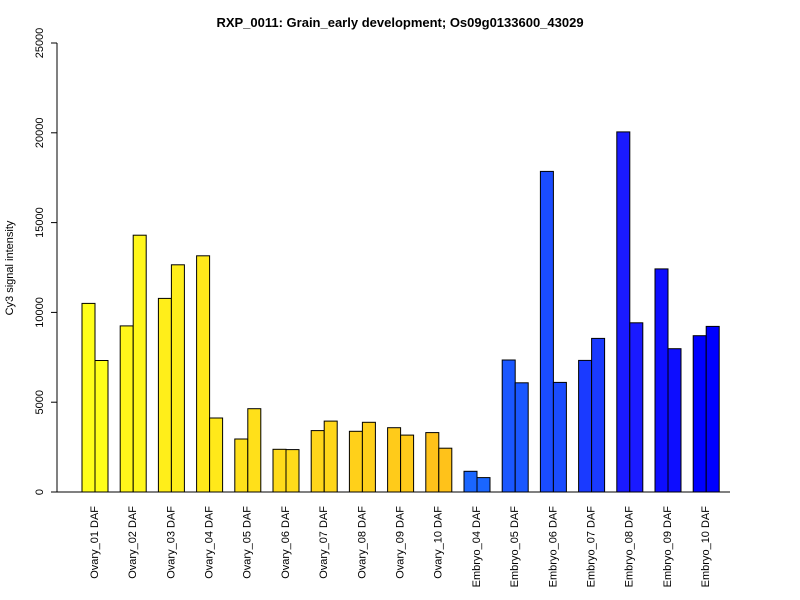 Image resolution: width=800 pixels, height=600 pixels. I want to click on bar-ovary-04-daf-rep1, so click(203, 374).